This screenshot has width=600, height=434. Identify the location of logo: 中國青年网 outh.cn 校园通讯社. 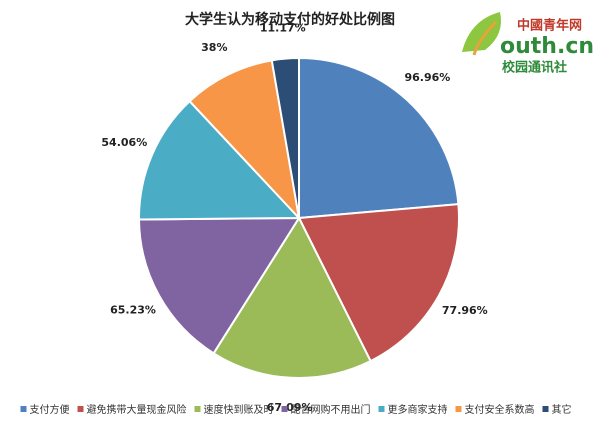
(528, 44).